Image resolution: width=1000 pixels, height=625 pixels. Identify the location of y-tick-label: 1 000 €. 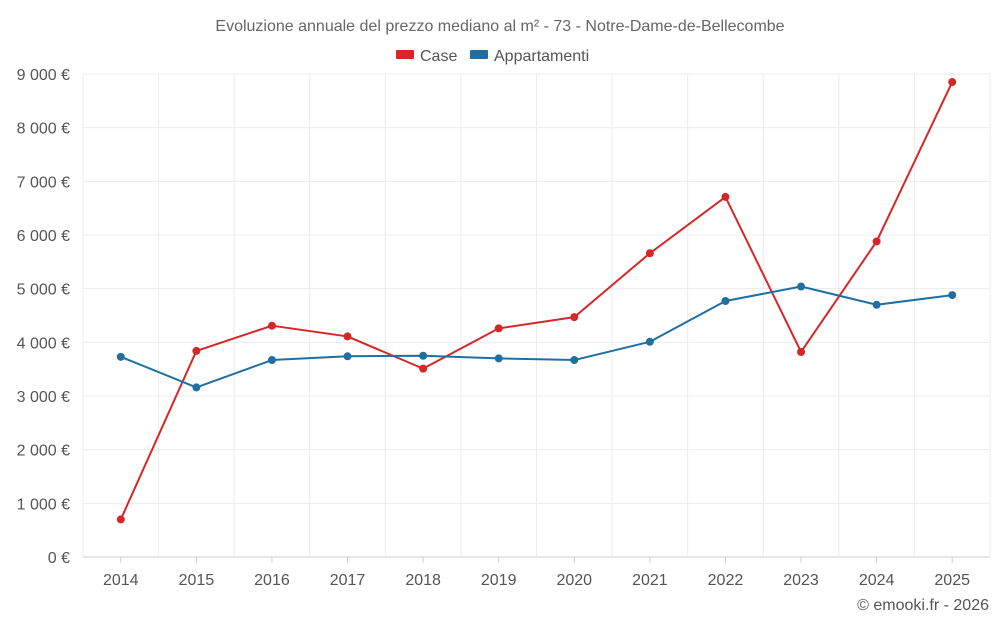
(43, 504).